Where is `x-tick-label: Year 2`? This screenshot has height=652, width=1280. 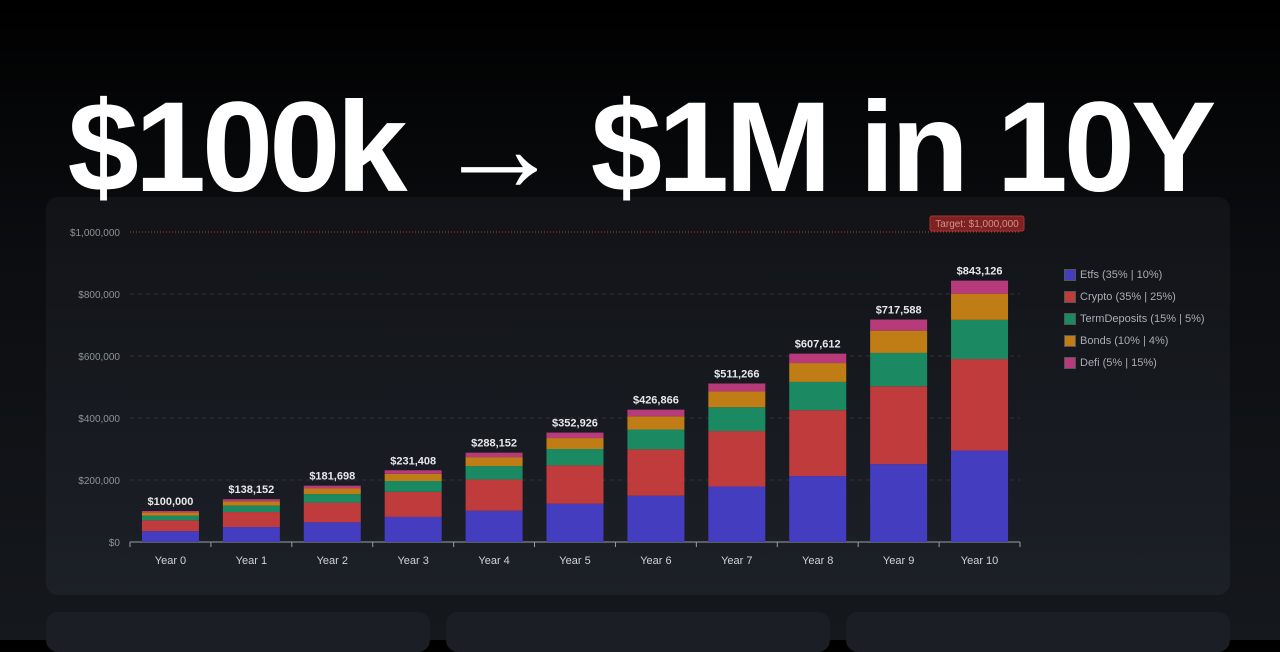
x-tick-label: Year 2 is located at coordinates (332, 561).